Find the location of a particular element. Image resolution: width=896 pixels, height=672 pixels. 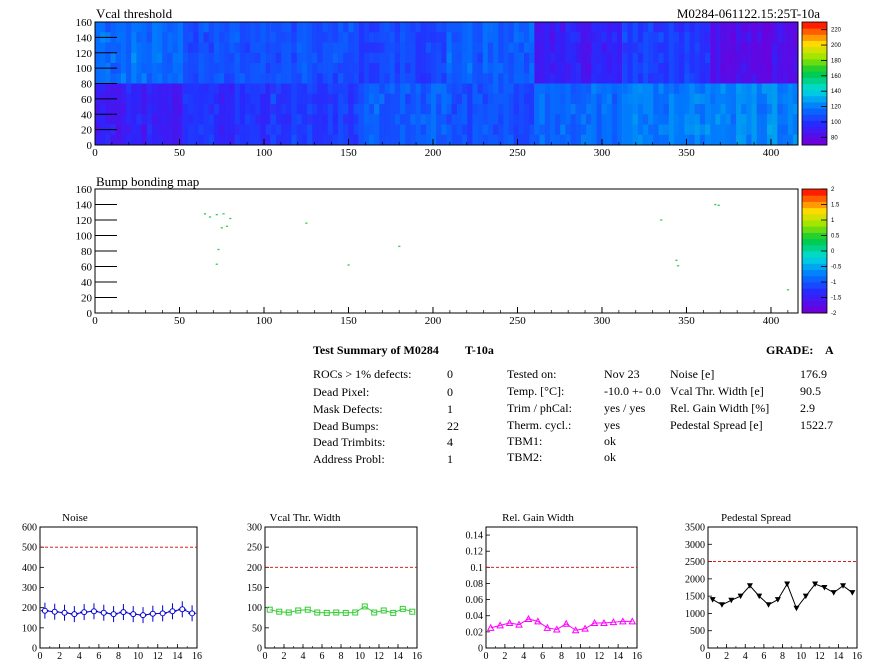

colorbar-label: 180 is located at coordinates (836, 61).